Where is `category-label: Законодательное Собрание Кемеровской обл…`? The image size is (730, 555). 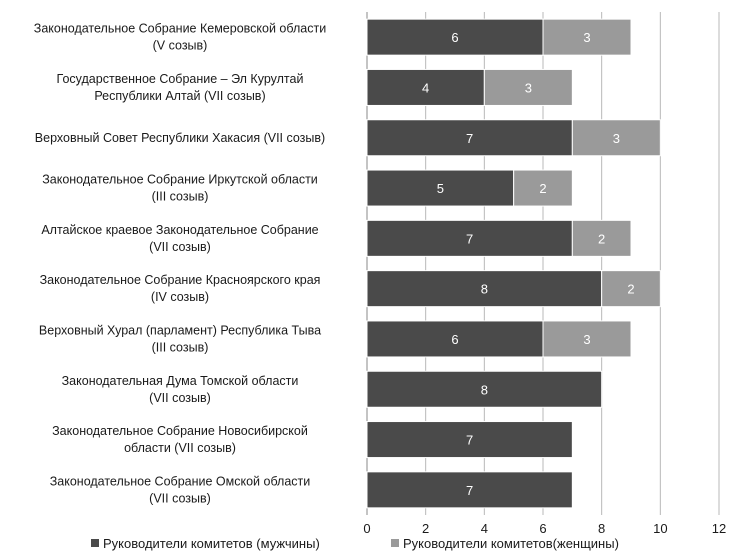
category-label: Законодательное Собрание Кемеровской обл… is located at coordinates (180, 29).